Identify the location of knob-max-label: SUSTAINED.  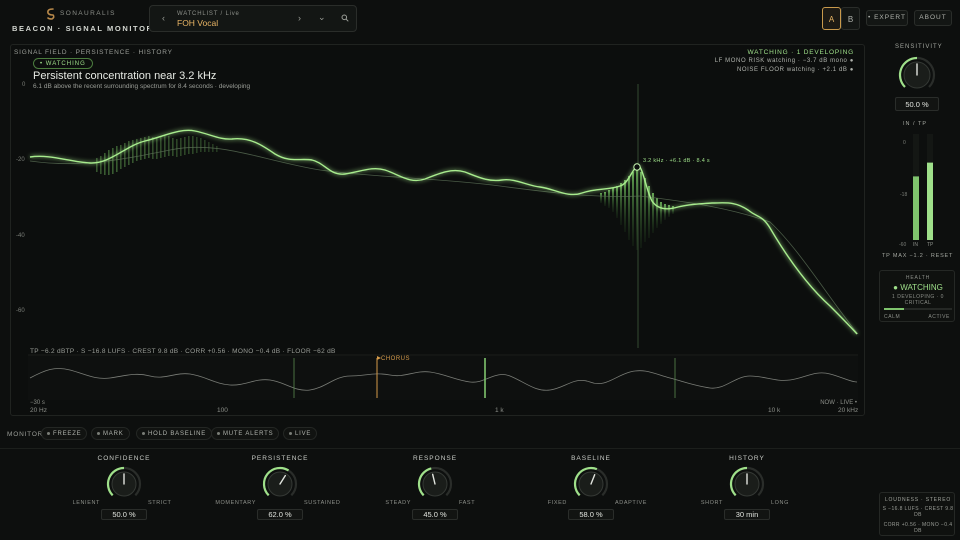
(322, 503).